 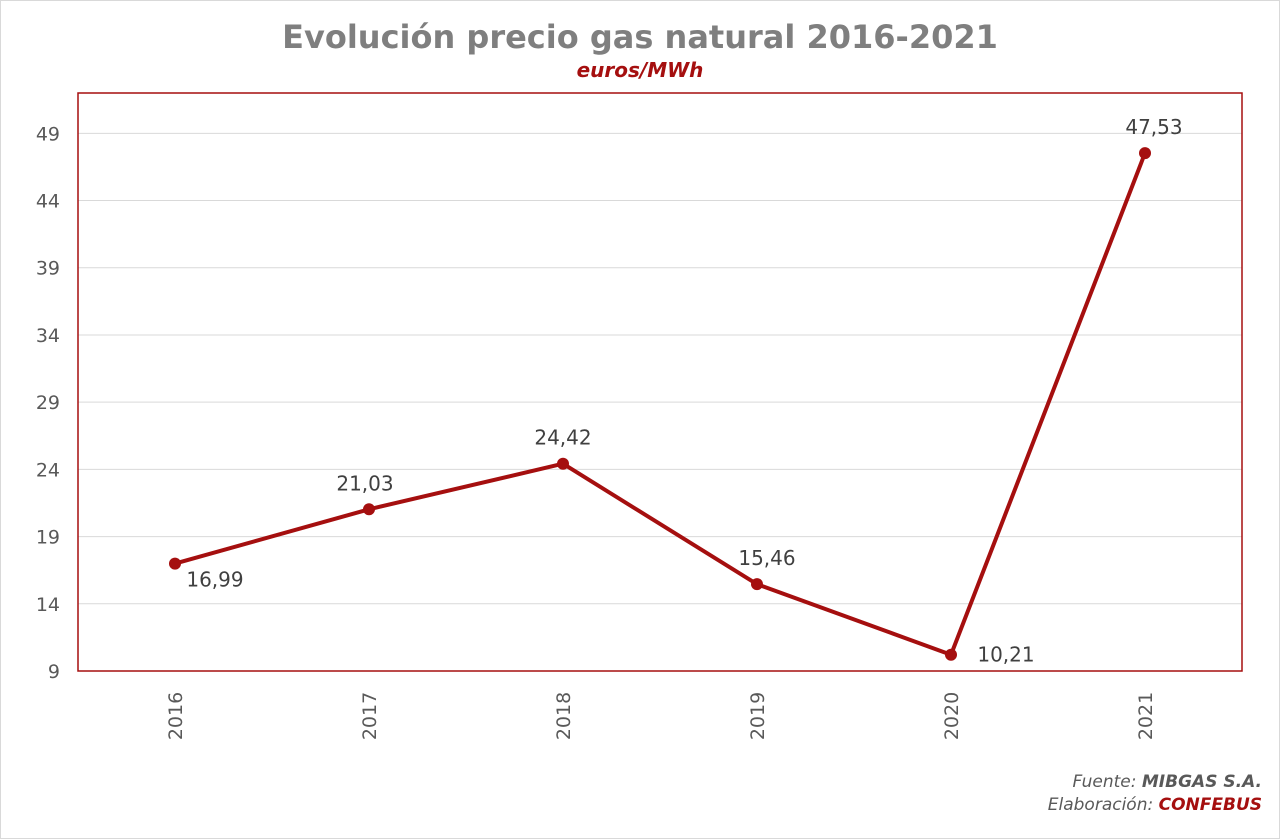 I want to click on y-tick-label: 39, so click(x=48, y=269).